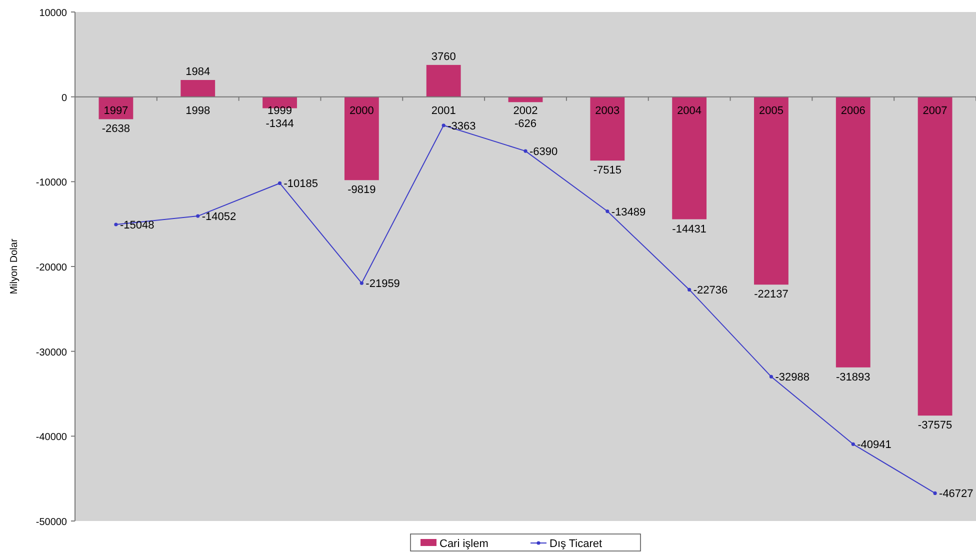 This screenshot has width=976, height=557. I want to click on x-tick-label: 1998, so click(198, 110).